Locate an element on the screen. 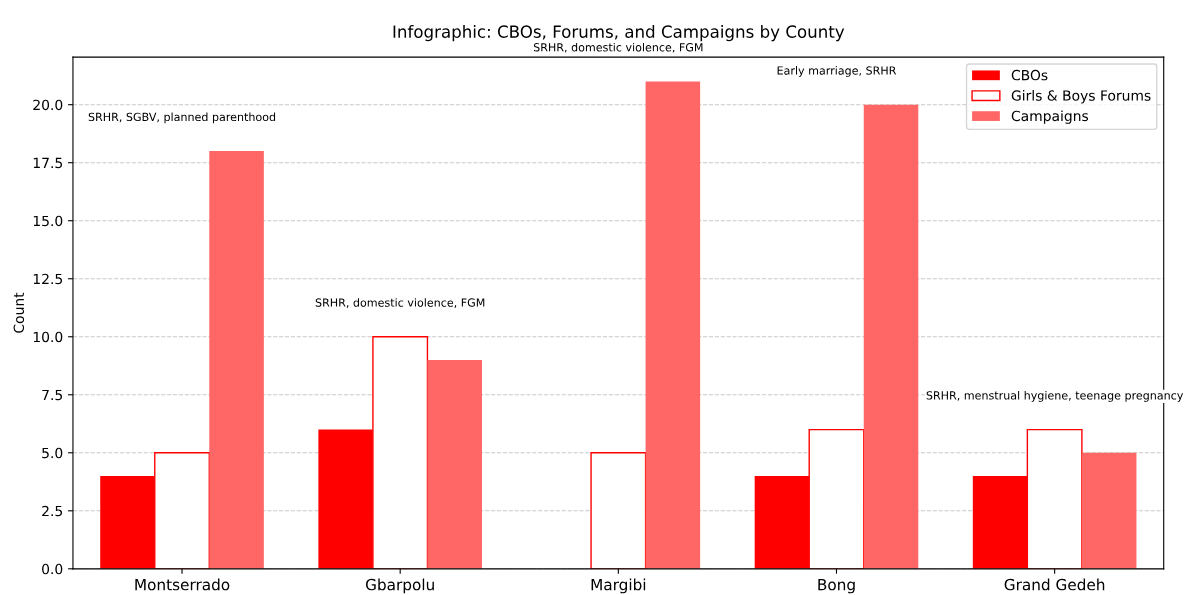 The height and width of the screenshot is (595, 1196). annotation: SRHR, menstrual hygiene, teenage pregnancy is located at coordinates (1055, 396).